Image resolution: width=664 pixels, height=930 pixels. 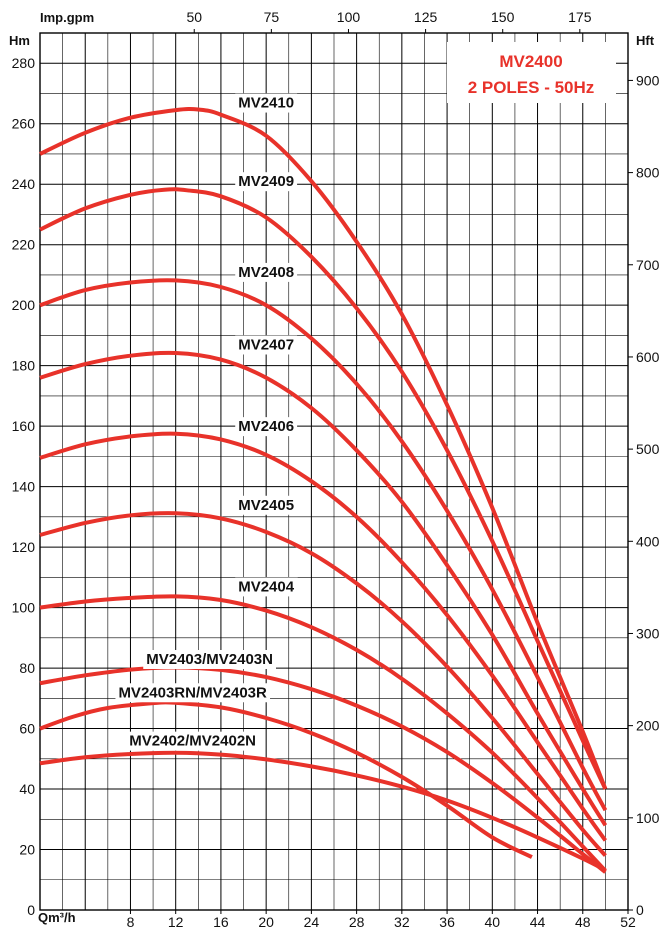 I want to click on top-tick-label: 75, so click(x=272, y=17).